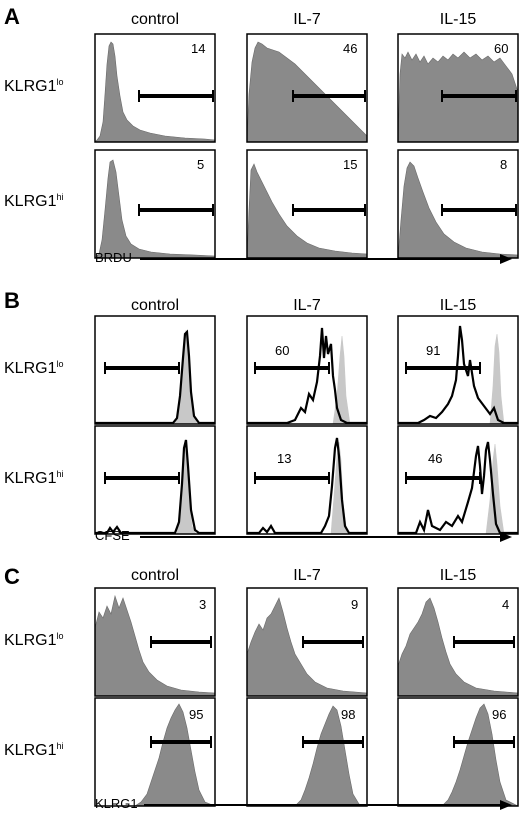 This screenshot has height=815, width=520. Describe the element at coordinates (307, 204) in the screenshot. I see `histogram-panel-a-hi-il7: 15` at that location.